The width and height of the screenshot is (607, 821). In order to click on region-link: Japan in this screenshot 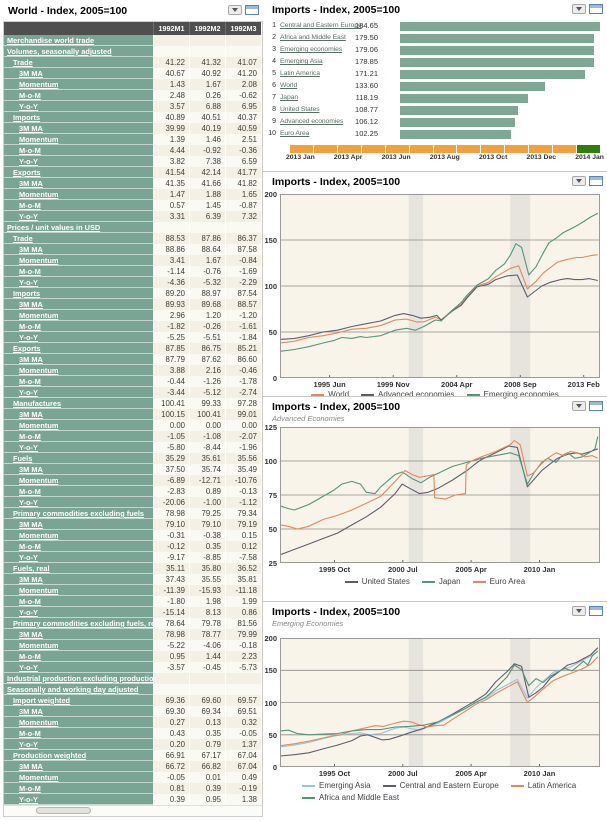, I will do `click(289, 97)`.